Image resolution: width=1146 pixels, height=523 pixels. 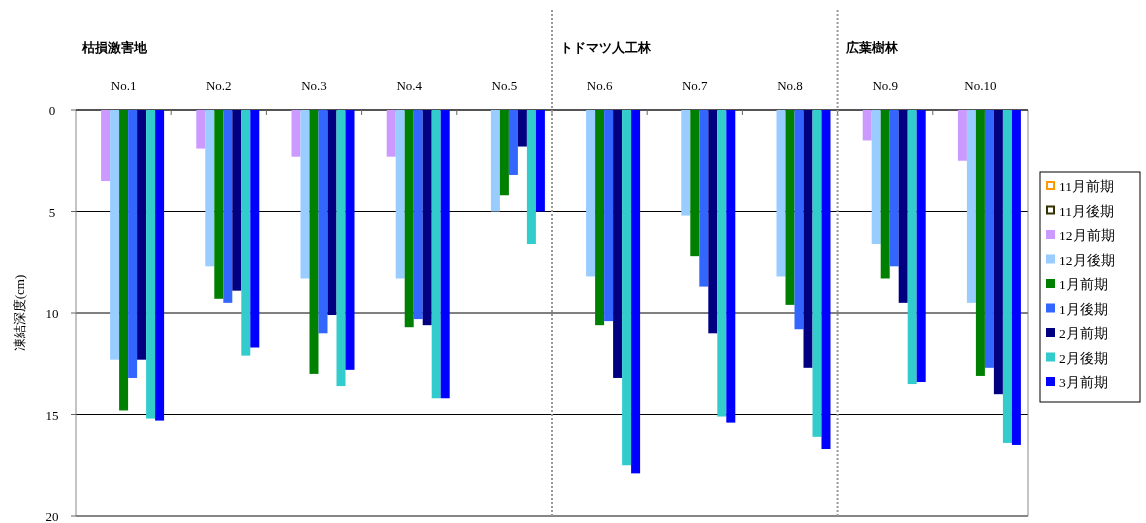 What do you see at coordinates (1086, 186) in the screenshot?
I see `legend-label: 11月前期` at bounding box center [1086, 186].